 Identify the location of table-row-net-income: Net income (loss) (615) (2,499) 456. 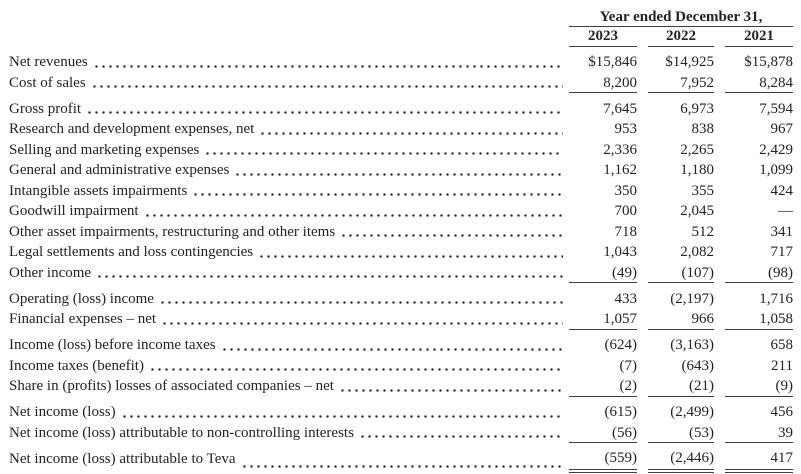
(400, 412).